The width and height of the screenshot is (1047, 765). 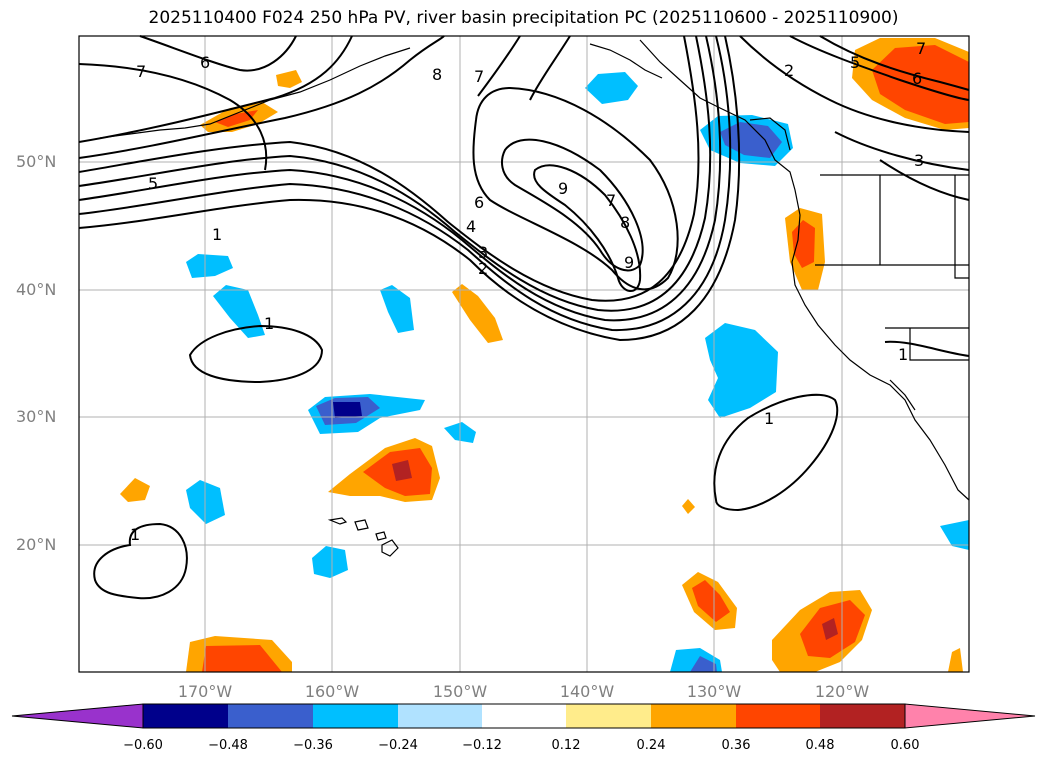 What do you see at coordinates (566, 745) in the screenshot?
I see `colorbar-tick-label: 0.12` at bounding box center [566, 745].